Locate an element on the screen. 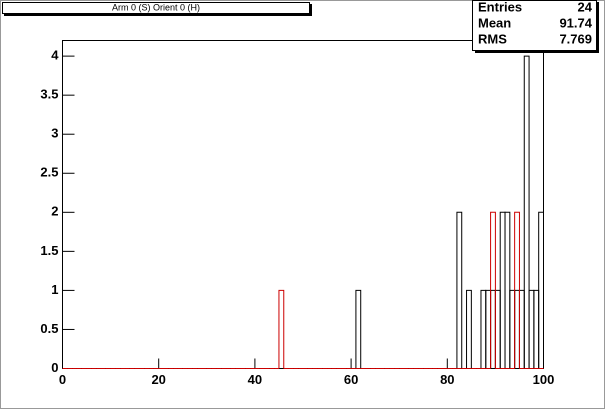 This screenshot has height=410, width=606. y-tick-label: 2.5 is located at coordinates (49, 172).